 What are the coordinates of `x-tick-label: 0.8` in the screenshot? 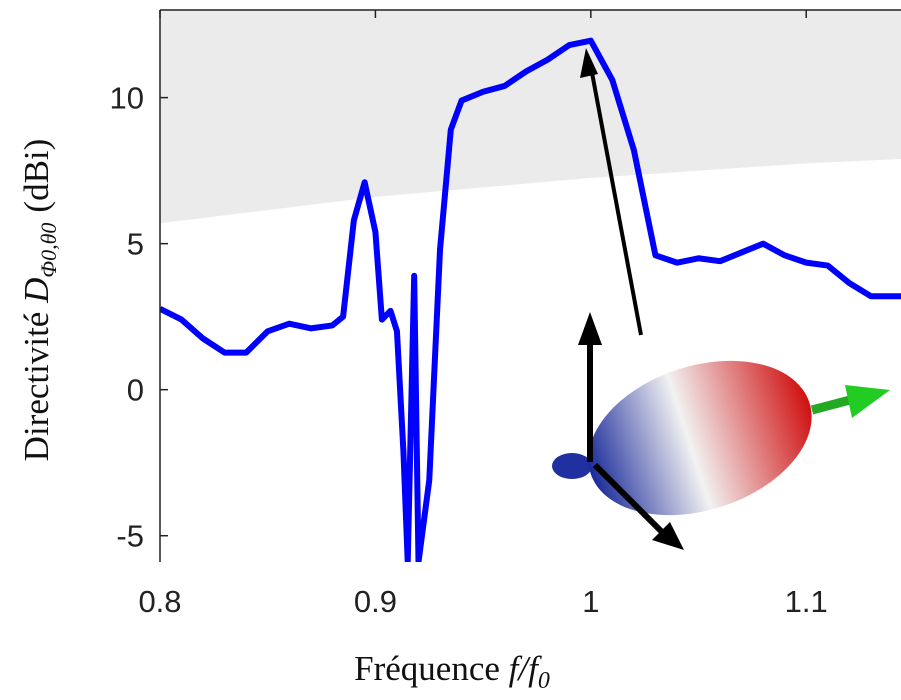 It's located at (159, 601).